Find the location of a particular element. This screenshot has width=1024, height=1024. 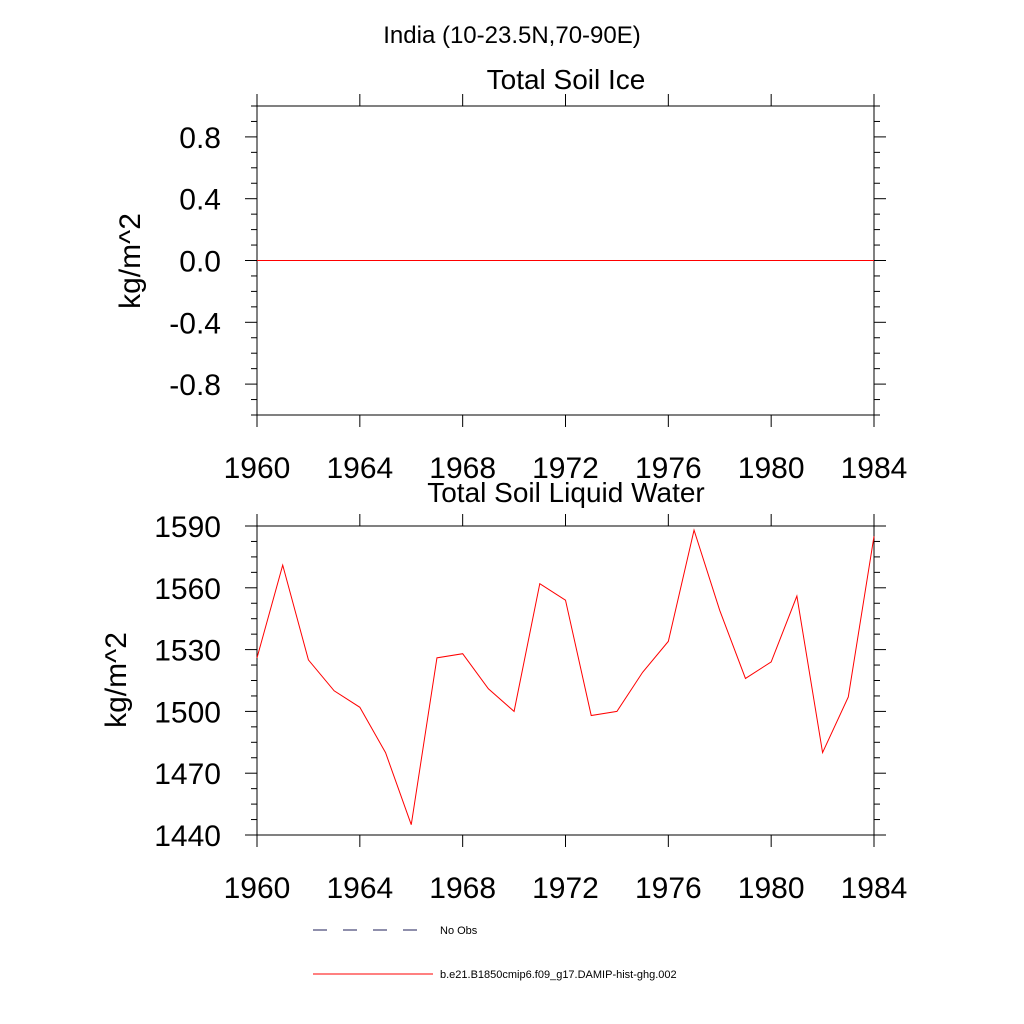

y-tick-label: 1470 is located at coordinates (187, 774).